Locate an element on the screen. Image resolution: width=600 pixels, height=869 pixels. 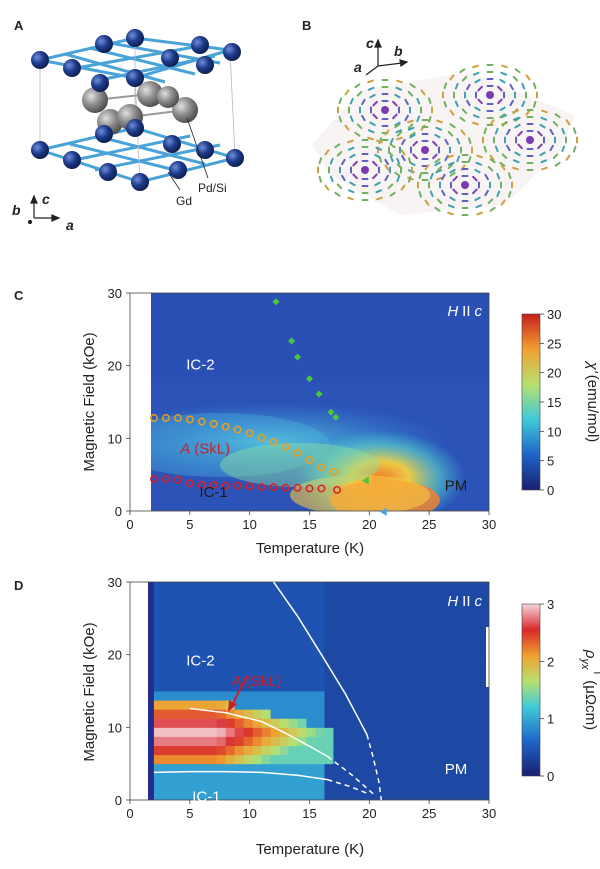
colorbar-tick-label: 15 is located at coordinates (554, 402).